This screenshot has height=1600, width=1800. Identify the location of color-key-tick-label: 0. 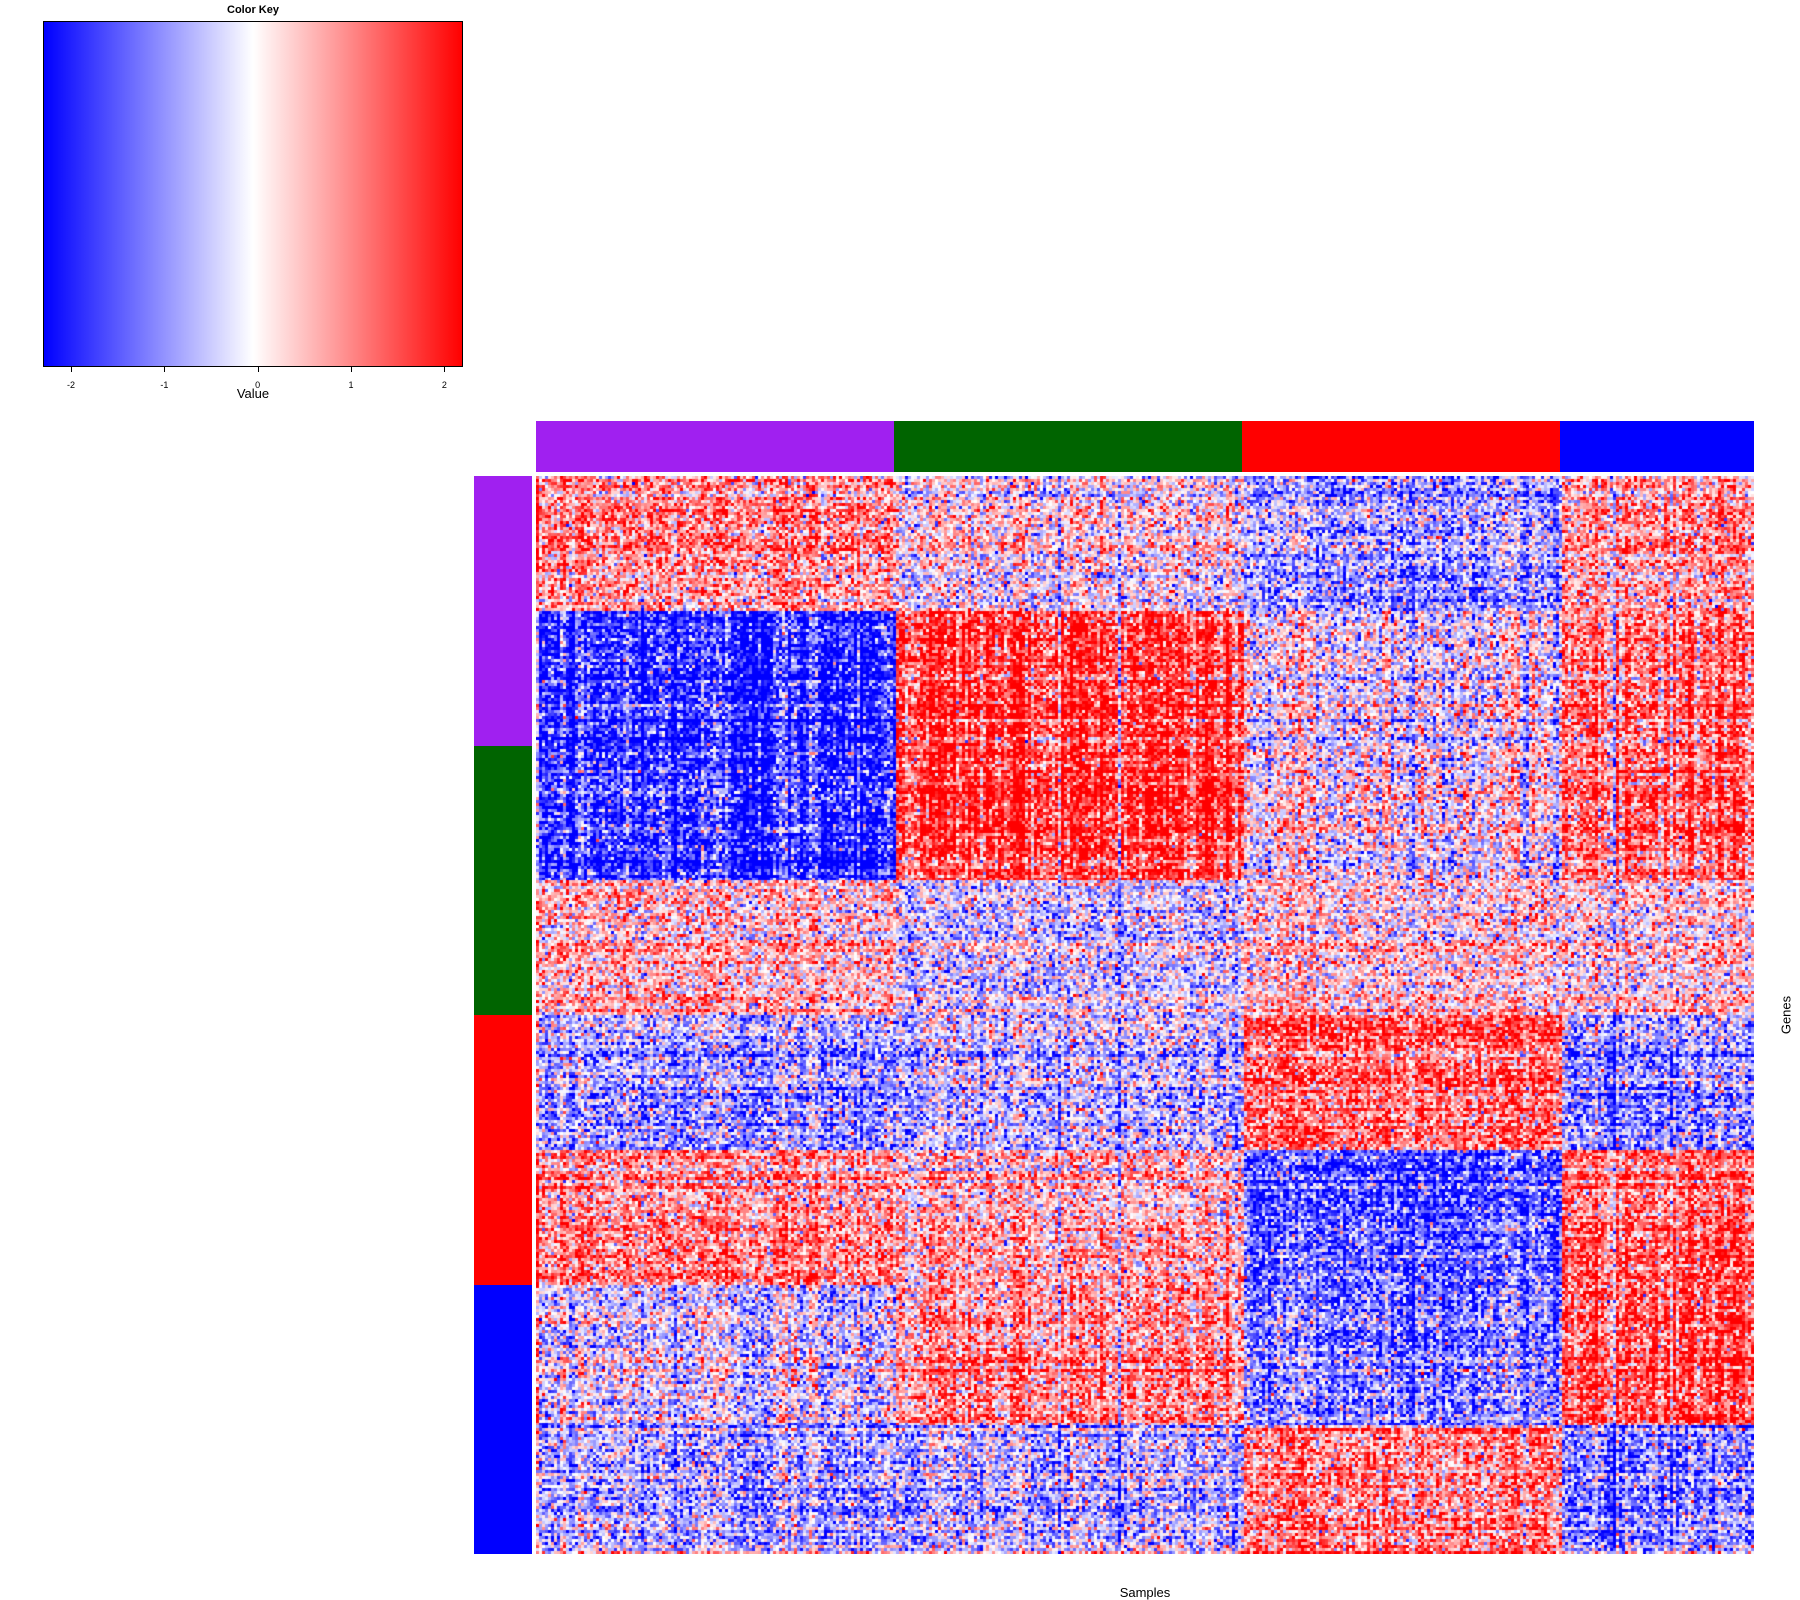
(258, 385).